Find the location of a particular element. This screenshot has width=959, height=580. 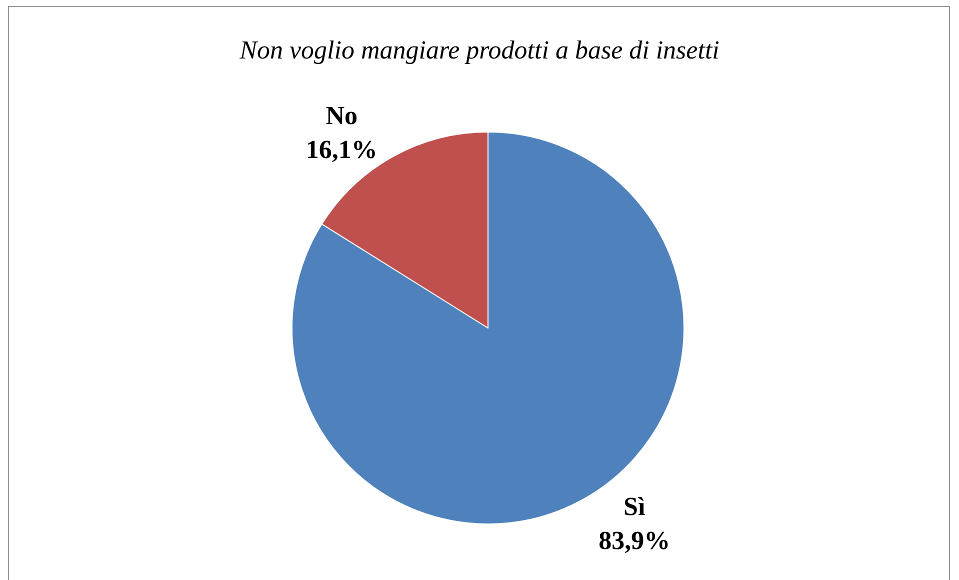

slice-label: No is located at coordinates (342, 115).